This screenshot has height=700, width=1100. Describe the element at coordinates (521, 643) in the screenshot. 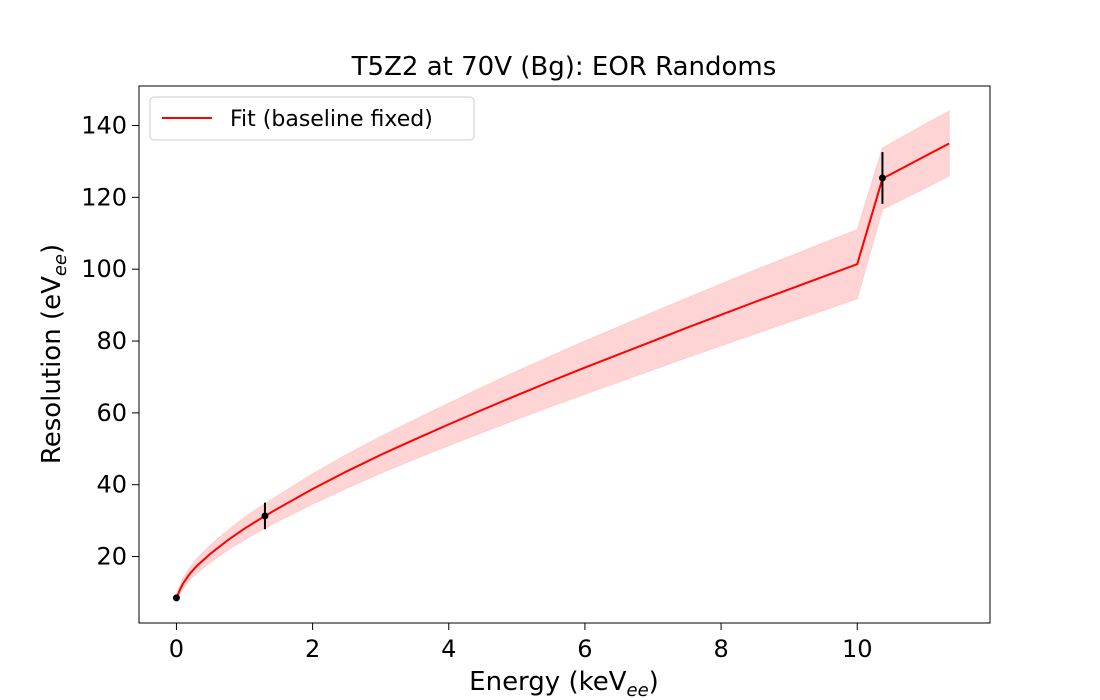

I see `x-axis-ticks: 0 2 4 6 8 10` at that location.